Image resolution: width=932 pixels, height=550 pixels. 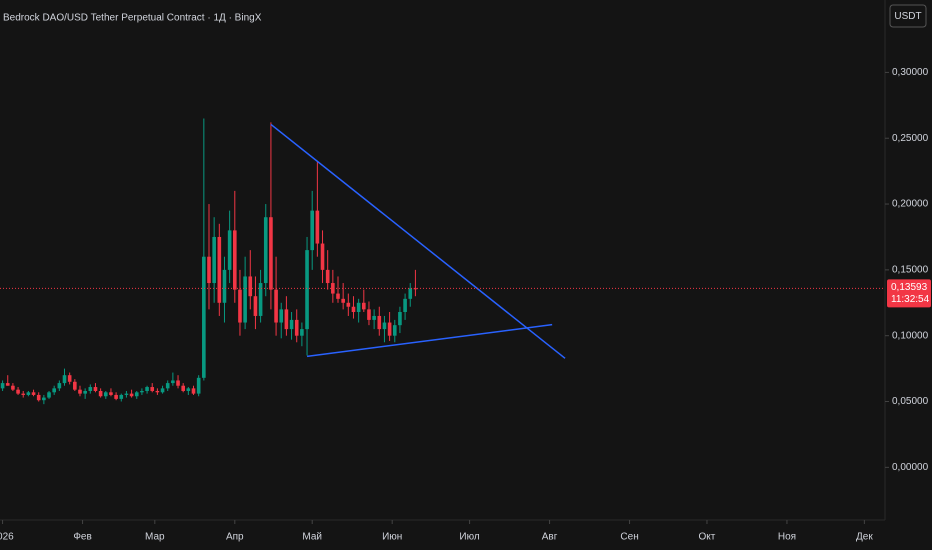 I want to click on x-tick-label: Фев, so click(x=82, y=537).